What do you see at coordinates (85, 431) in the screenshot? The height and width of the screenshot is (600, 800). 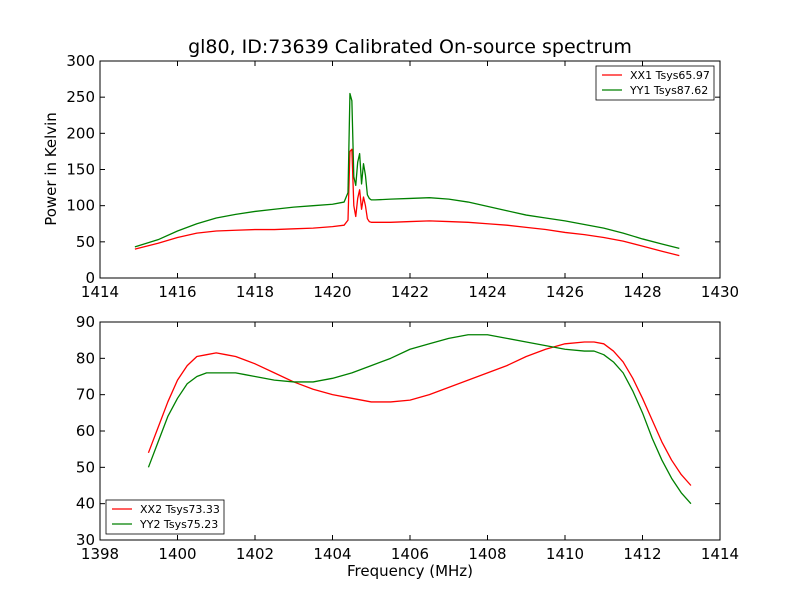 I see `y-tick-label: 60` at bounding box center [85, 431].